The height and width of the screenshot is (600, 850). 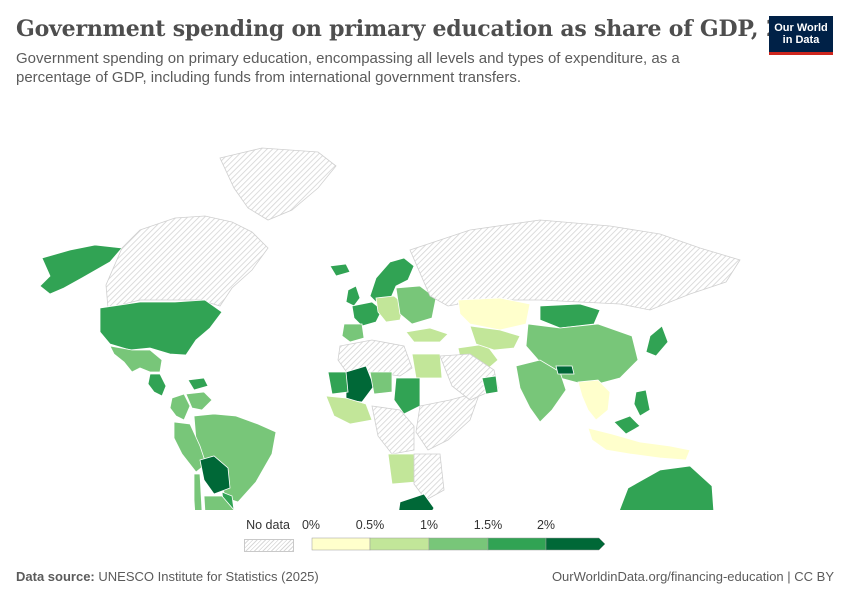 I want to click on owid-logo: Our World in Data, so click(x=801, y=35).